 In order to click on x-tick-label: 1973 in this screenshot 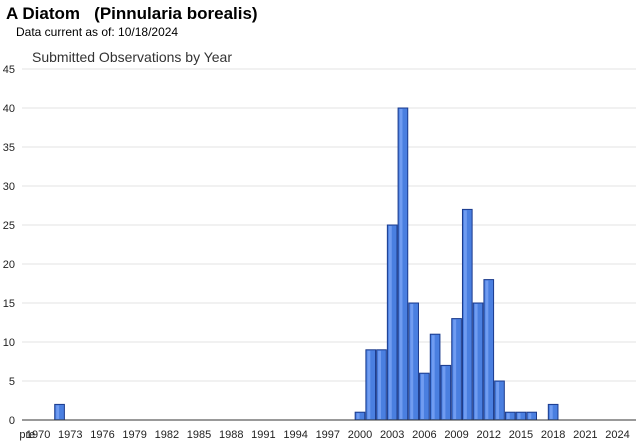, I will do `click(70, 435)`.